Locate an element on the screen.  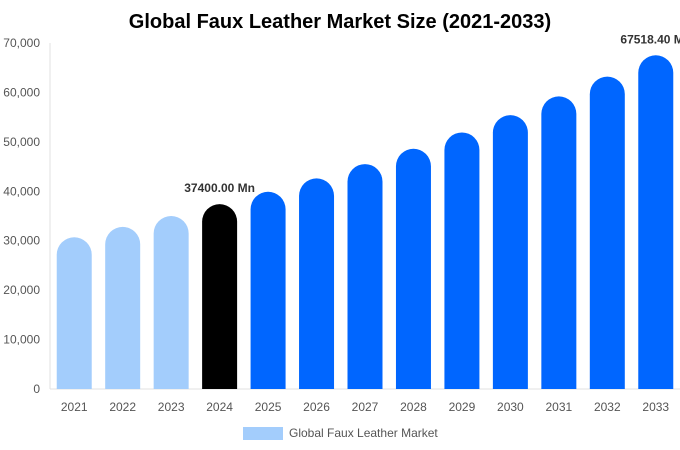
x-tick-label: 2029 is located at coordinates (462, 407).